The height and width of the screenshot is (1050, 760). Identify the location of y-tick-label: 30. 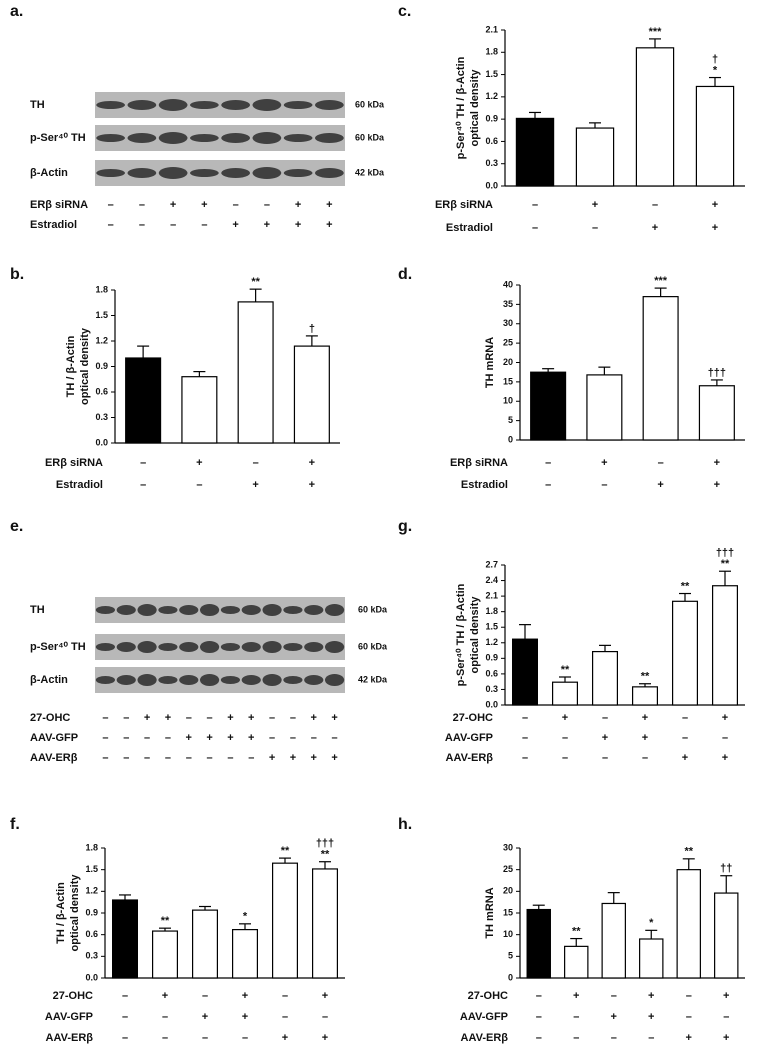
(508, 323).